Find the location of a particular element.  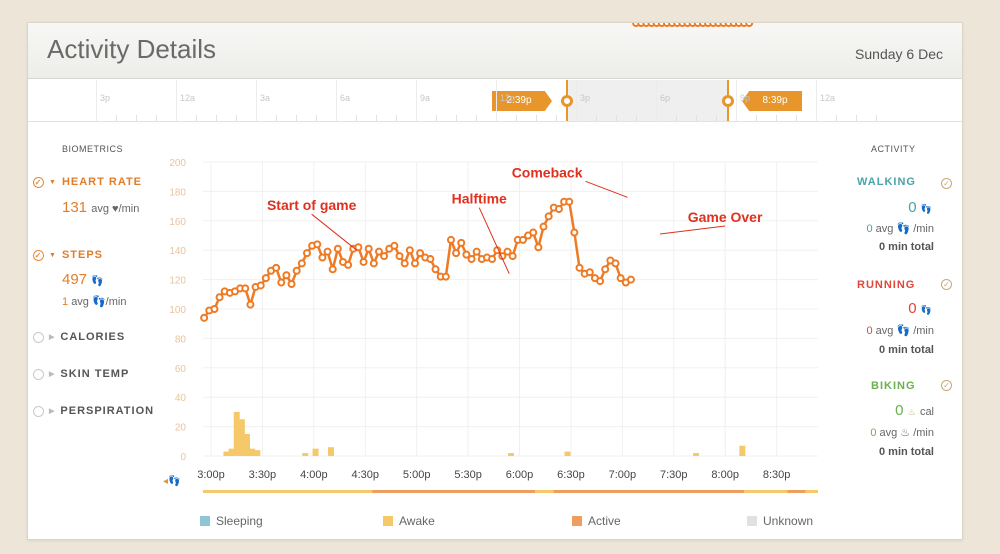

biking-number: 0 is located at coordinates (899, 410).